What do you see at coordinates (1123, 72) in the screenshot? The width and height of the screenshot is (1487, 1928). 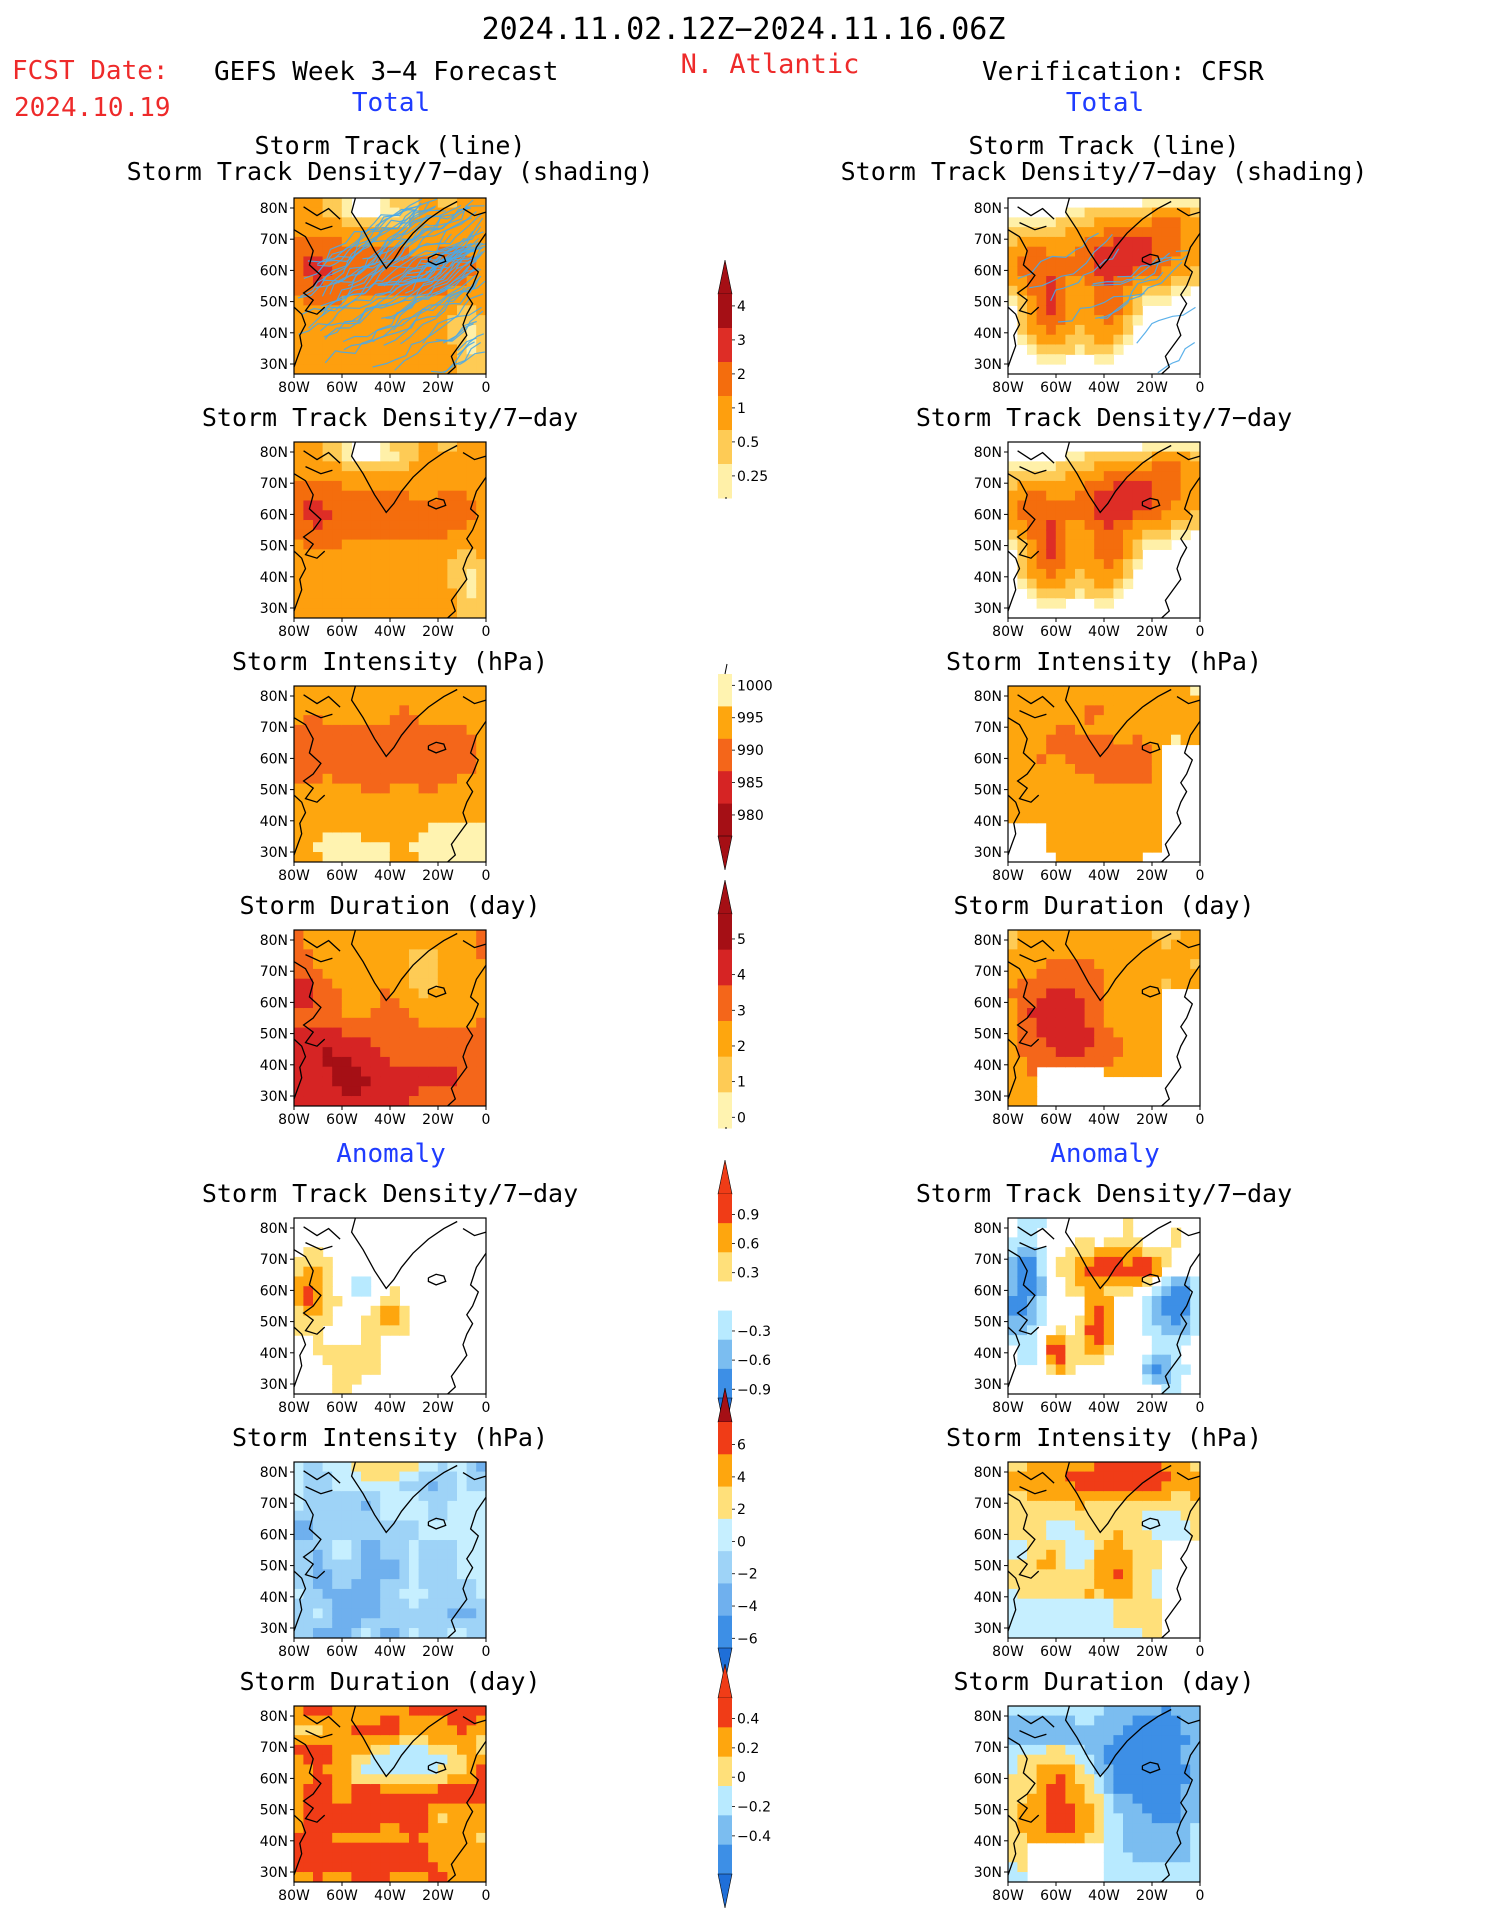 I see `verification-title: Verification: CFSR` at bounding box center [1123, 72].